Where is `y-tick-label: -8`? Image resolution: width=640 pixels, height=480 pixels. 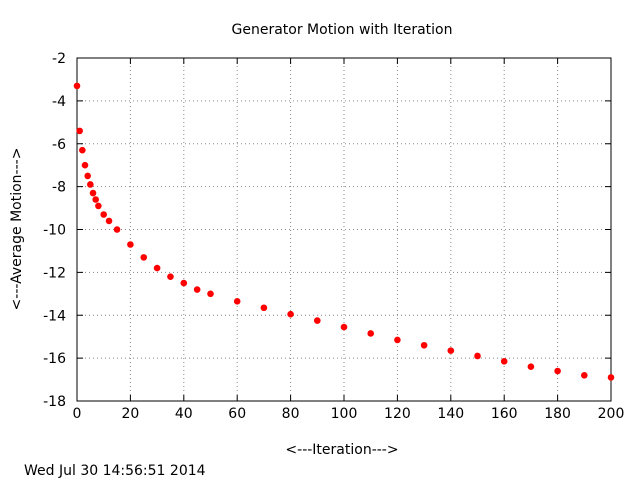 y-tick-label: -8 is located at coordinates (59, 188).